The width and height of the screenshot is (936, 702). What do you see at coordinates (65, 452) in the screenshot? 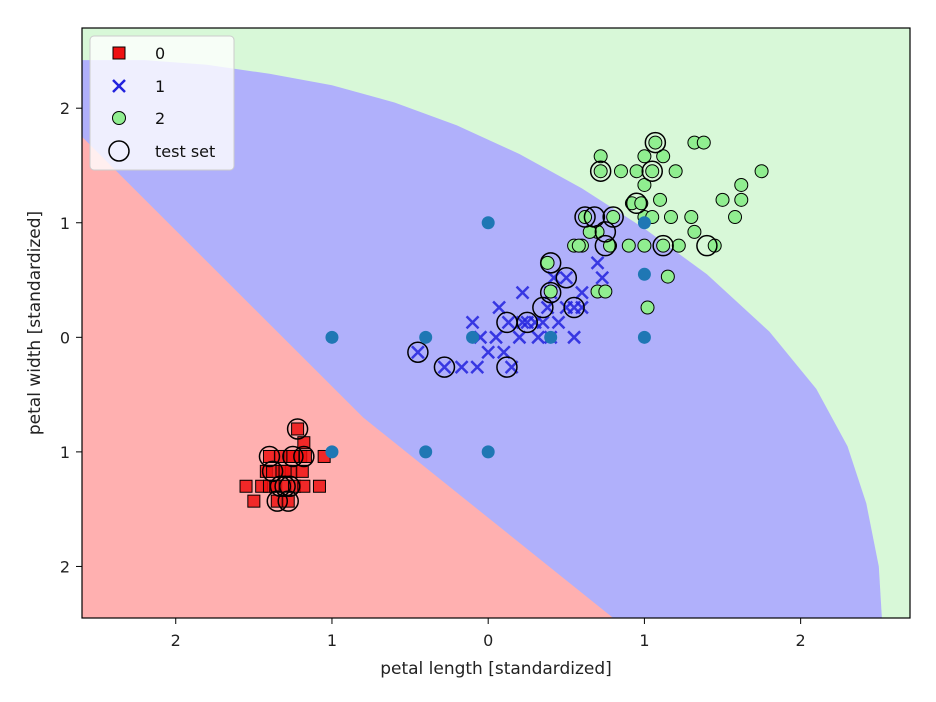
I see `y-tick-label: 1` at bounding box center [65, 452].